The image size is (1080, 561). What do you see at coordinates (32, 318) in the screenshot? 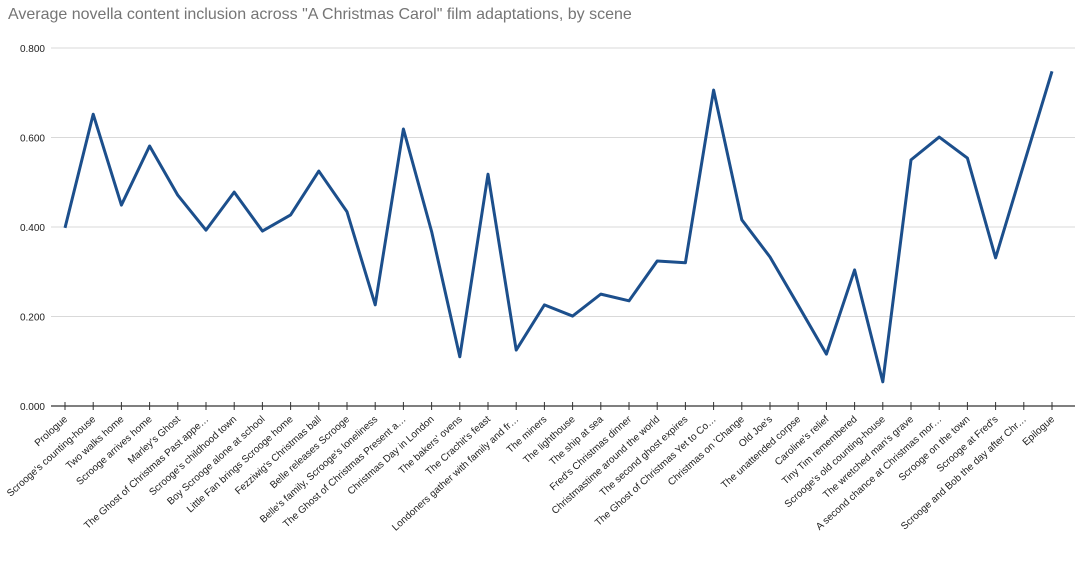
I see `y-tick-label: 0.200` at bounding box center [32, 318].